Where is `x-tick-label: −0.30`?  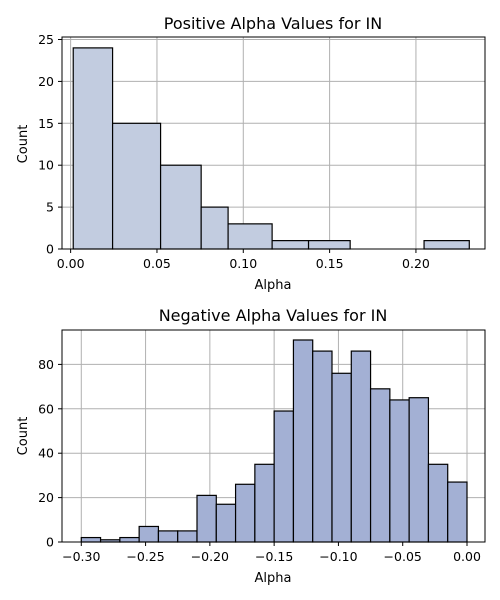 x-tick-label: −0.30 is located at coordinates (81, 556).